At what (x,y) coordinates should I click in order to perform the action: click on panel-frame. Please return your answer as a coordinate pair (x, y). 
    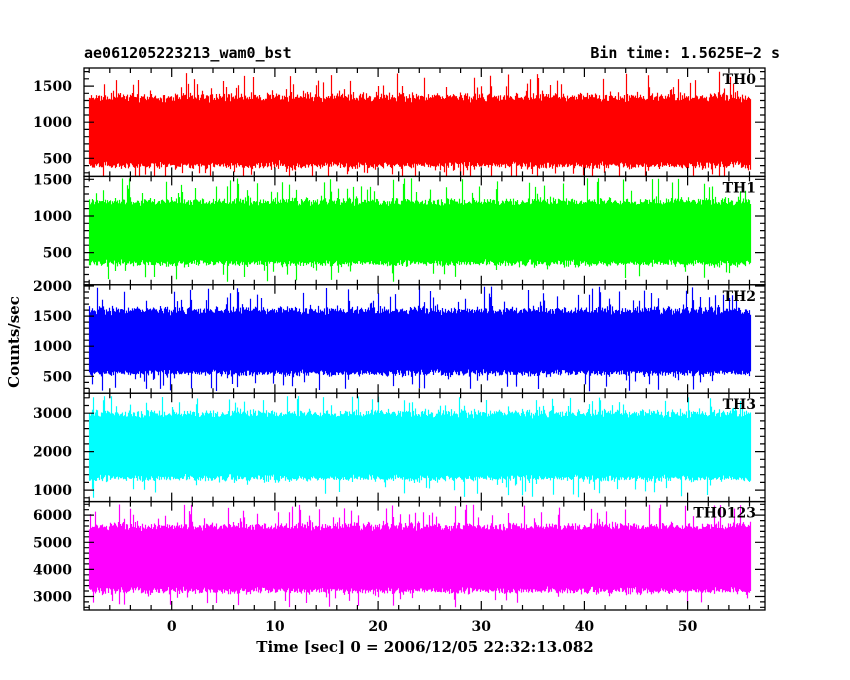
    Looking at the image, I should click on (424, 555).